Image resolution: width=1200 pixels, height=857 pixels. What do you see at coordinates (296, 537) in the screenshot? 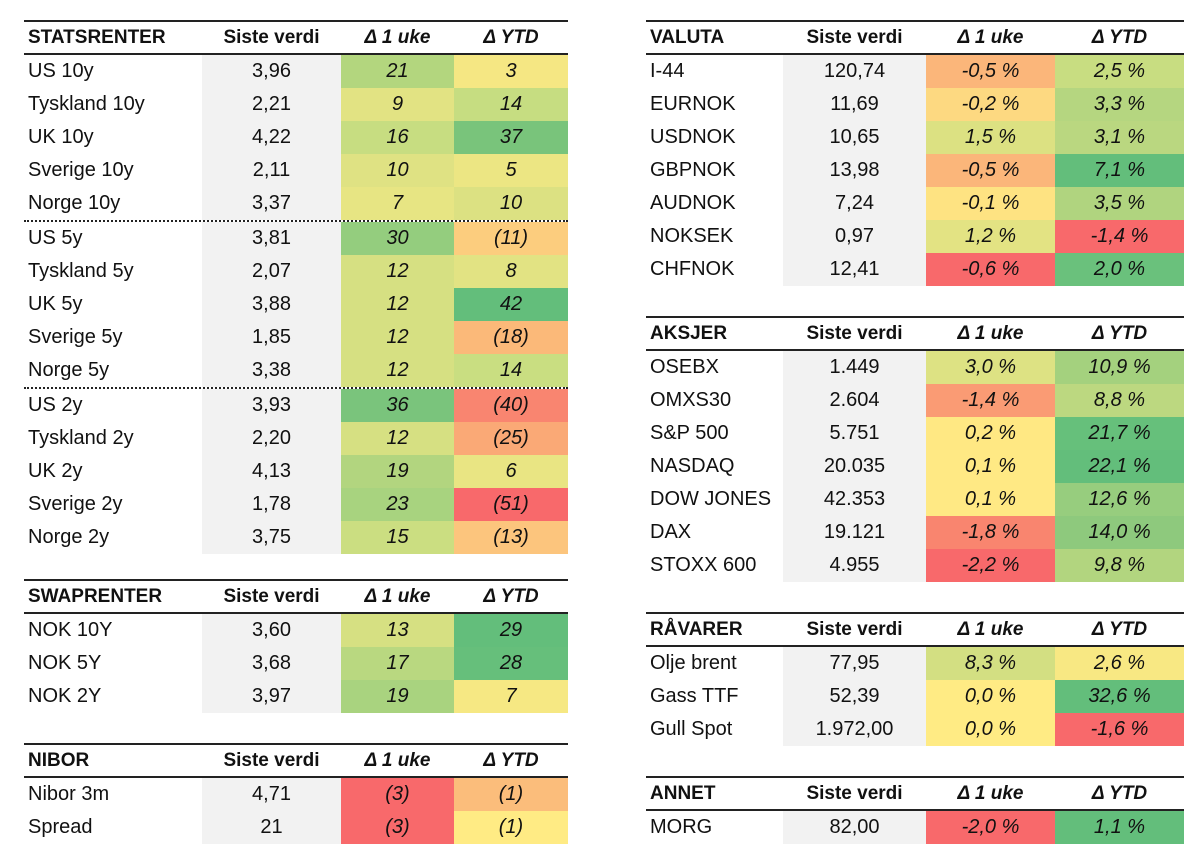
I see `table-row: Norge 2y 3,75 15 (13)` at bounding box center [296, 537].